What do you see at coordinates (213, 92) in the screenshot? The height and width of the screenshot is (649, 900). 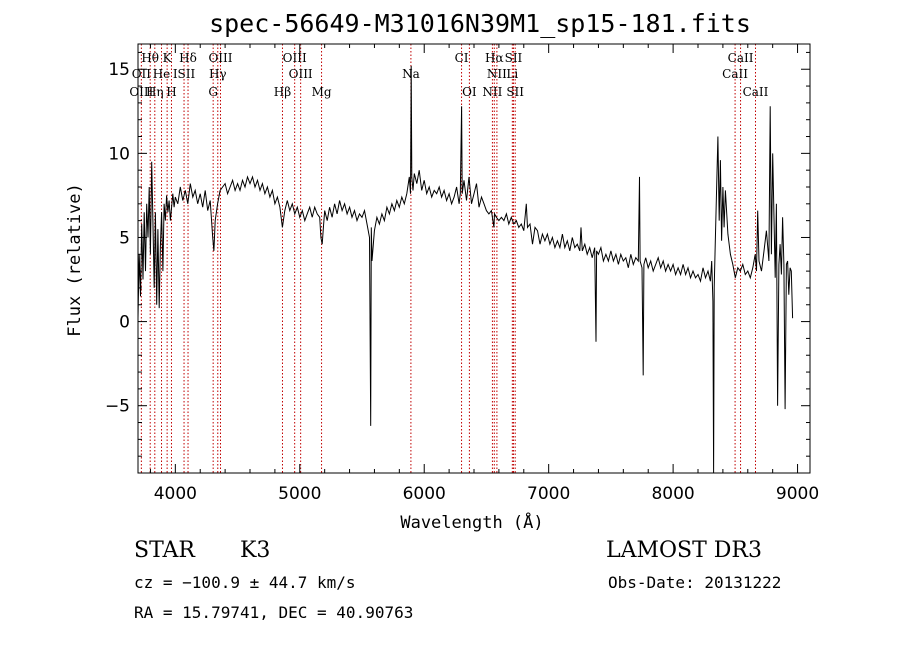 I see `line-marker-label: G` at bounding box center [213, 92].